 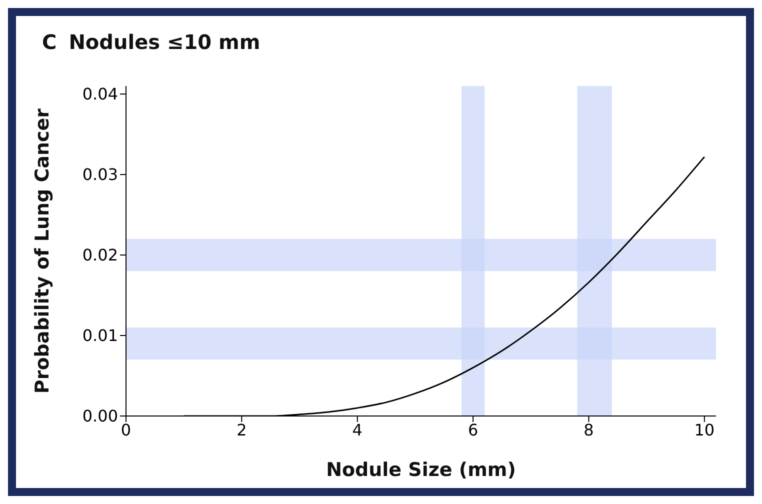 I want to click on y-tick-label: 0.00, so click(x=100, y=416).